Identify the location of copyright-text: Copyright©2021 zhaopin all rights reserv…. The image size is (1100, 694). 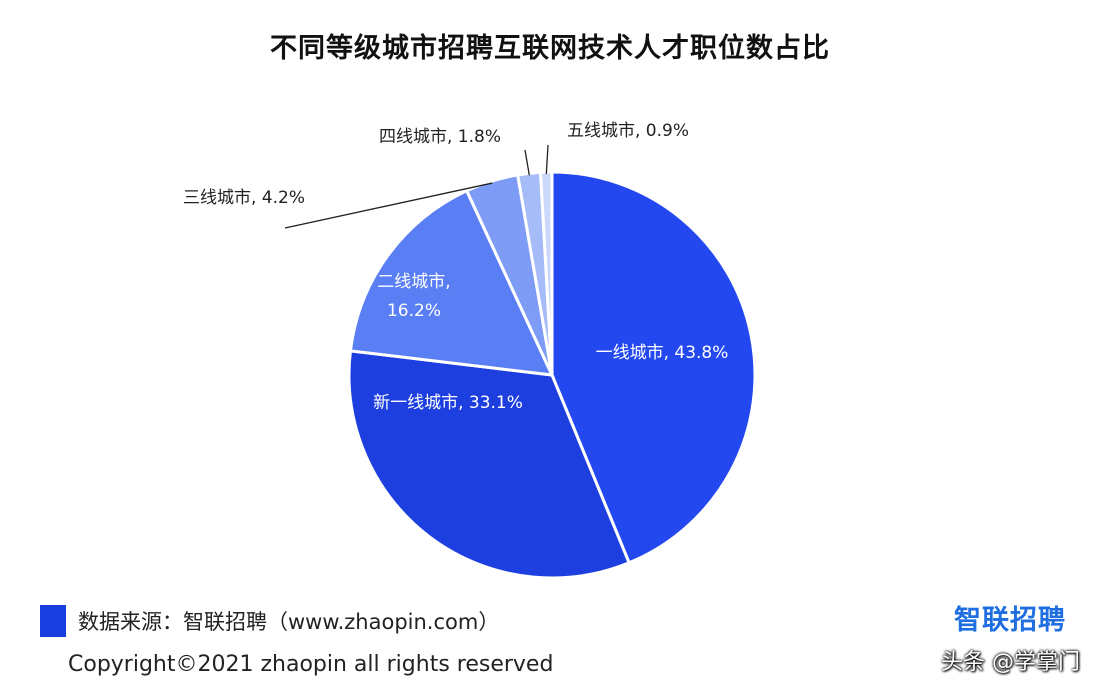
(311, 664).